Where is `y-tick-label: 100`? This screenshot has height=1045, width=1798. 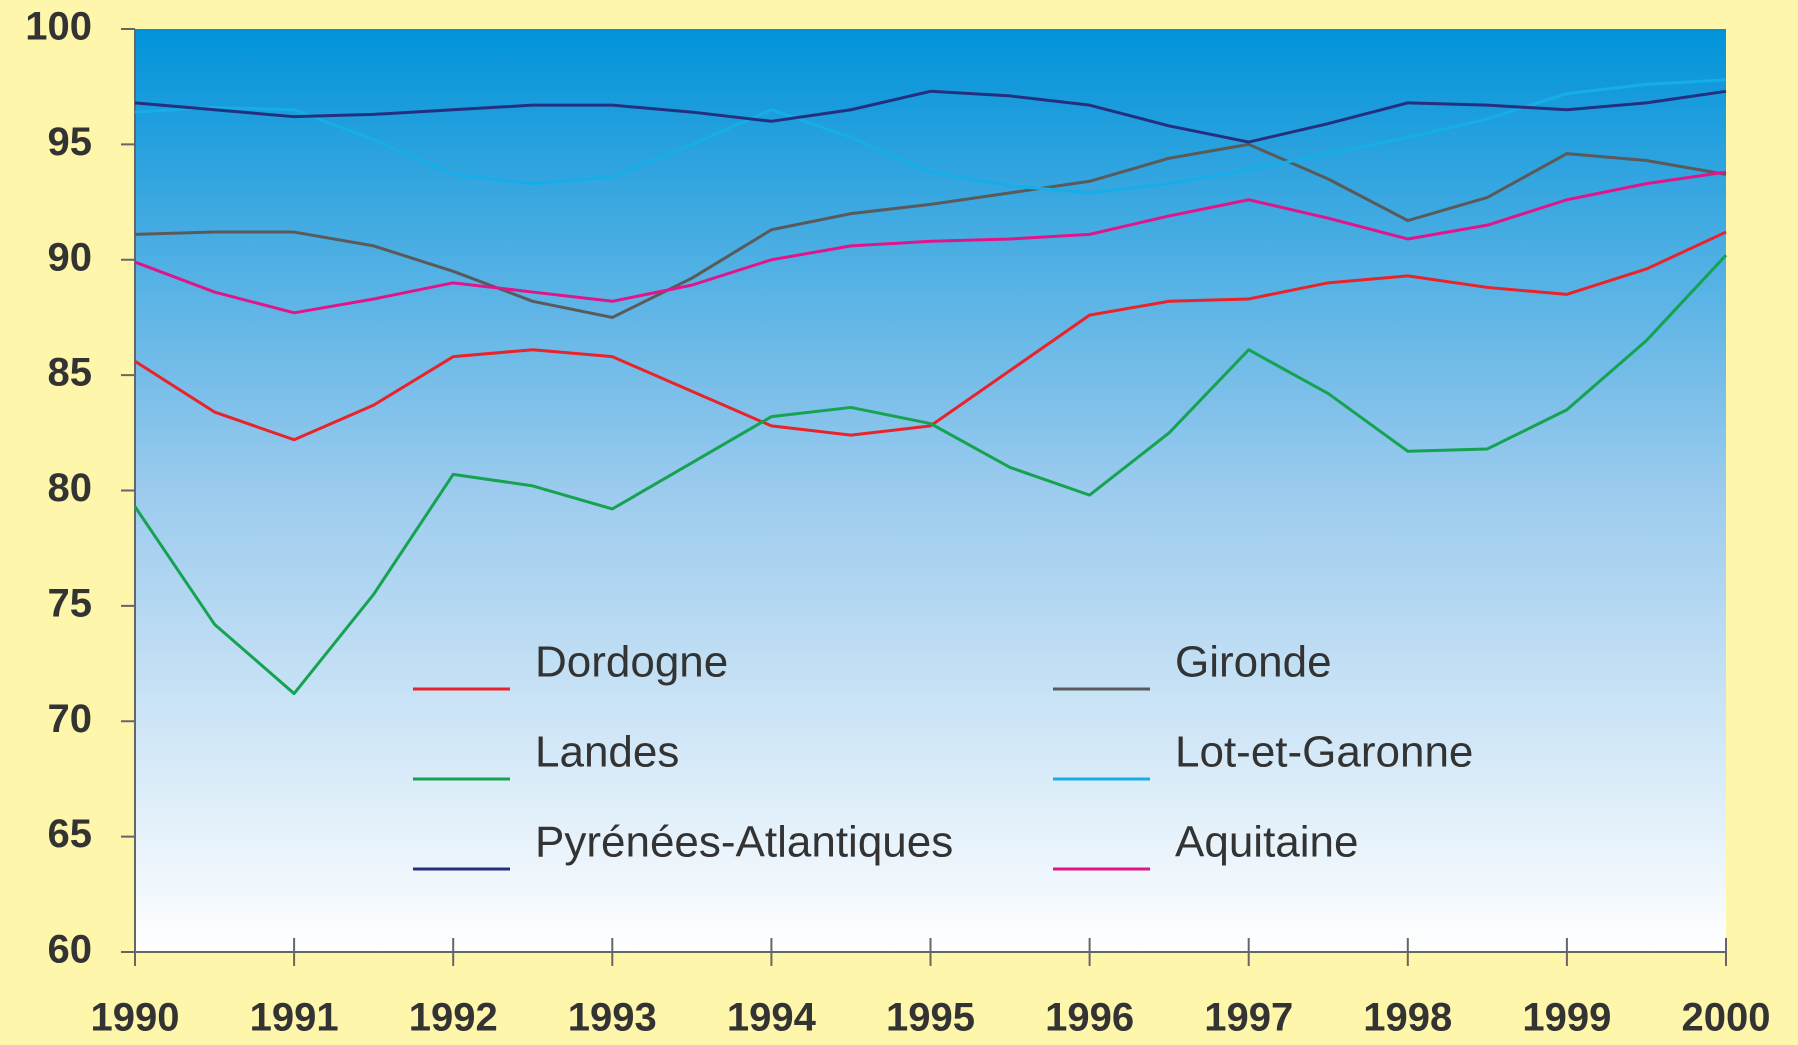 y-tick-label: 100 is located at coordinates (58, 27).